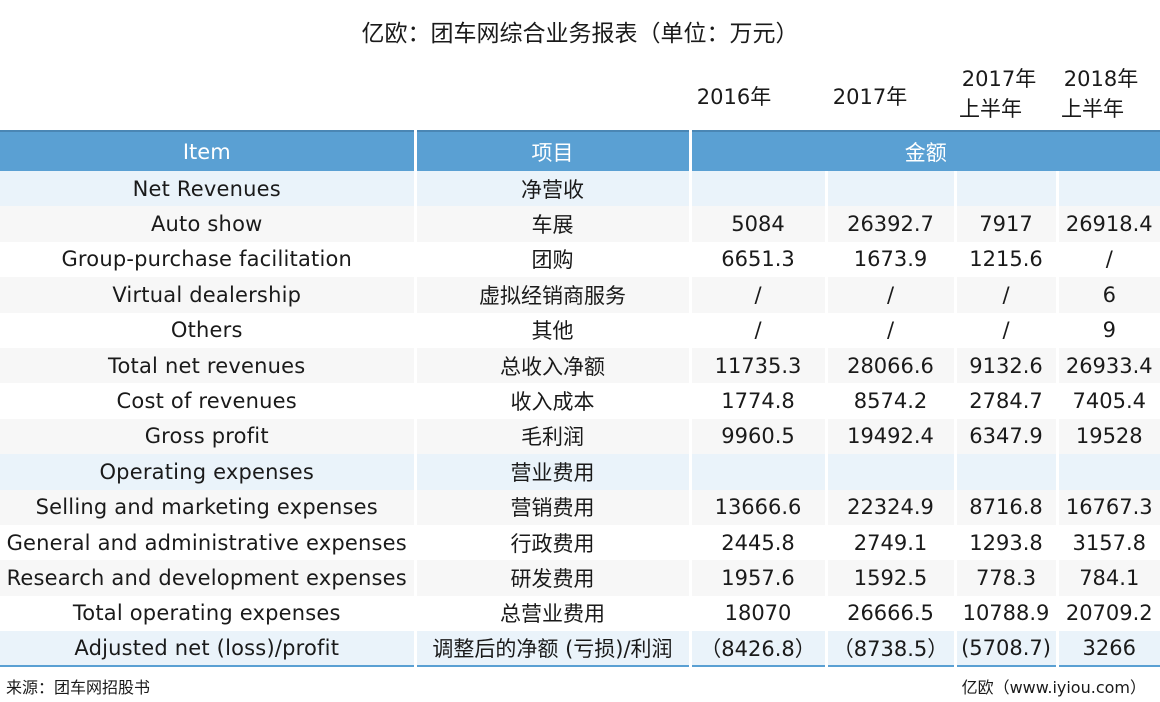 This screenshot has width=1160, height=702. Describe the element at coordinates (1007, 259) in the screenshot. I see `row-value: 1215.6` at that location.